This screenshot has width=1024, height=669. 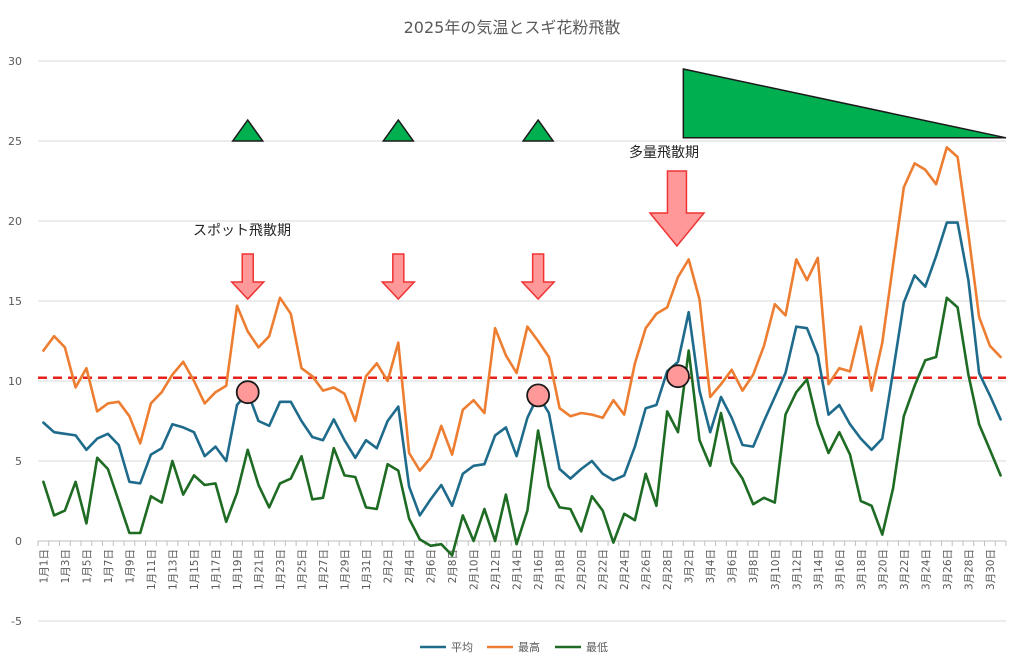 What do you see at coordinates (969, 569) in the screenshot?
I see `x-tick-label: 3月28日` at bounding box center [969, 569].